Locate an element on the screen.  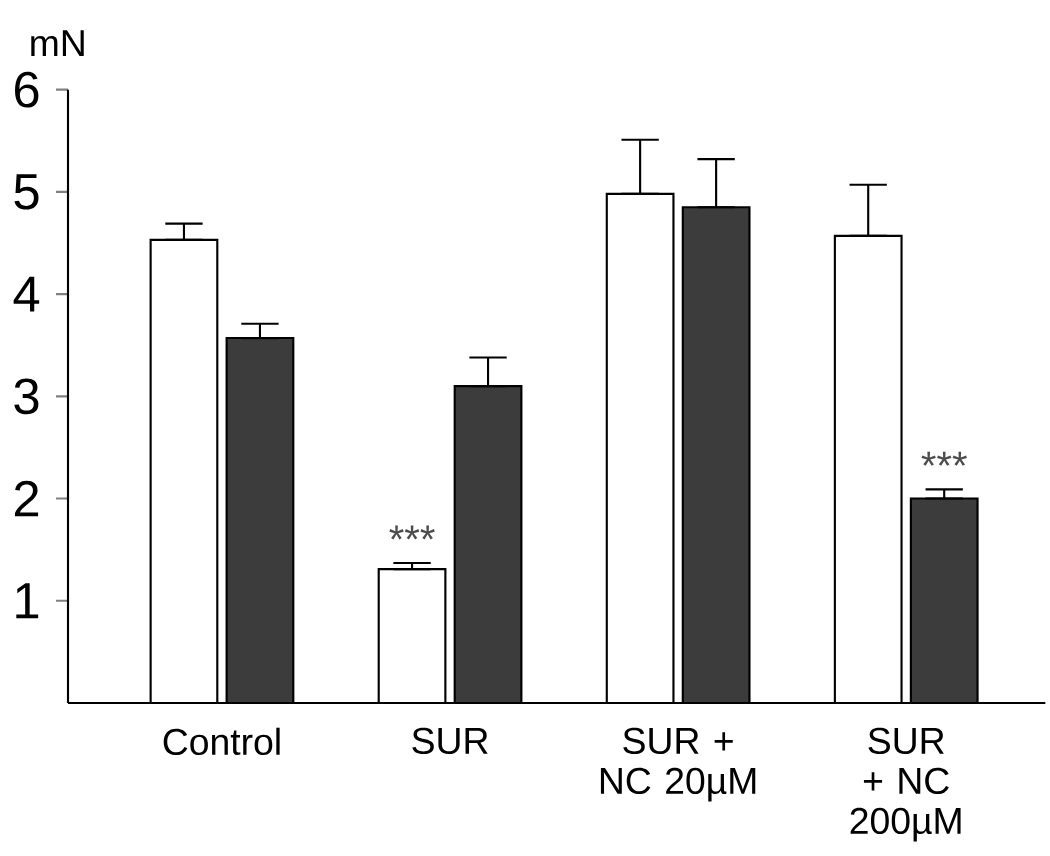
y-tick-label: 3 is located at coordinates (26, 396).